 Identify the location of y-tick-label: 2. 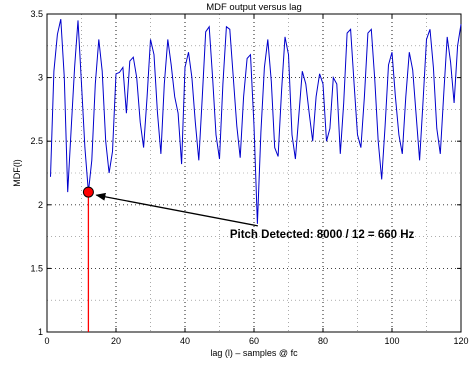
(40, 205).